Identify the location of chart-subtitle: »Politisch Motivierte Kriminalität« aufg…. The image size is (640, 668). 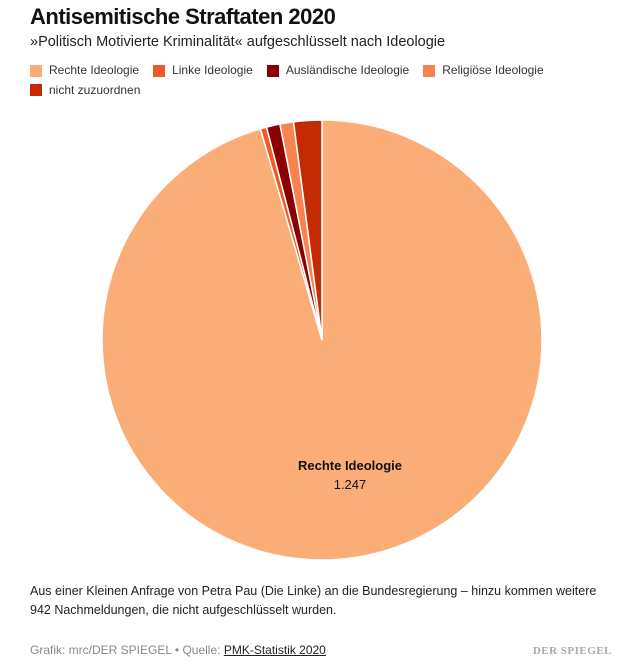
(238, 42).